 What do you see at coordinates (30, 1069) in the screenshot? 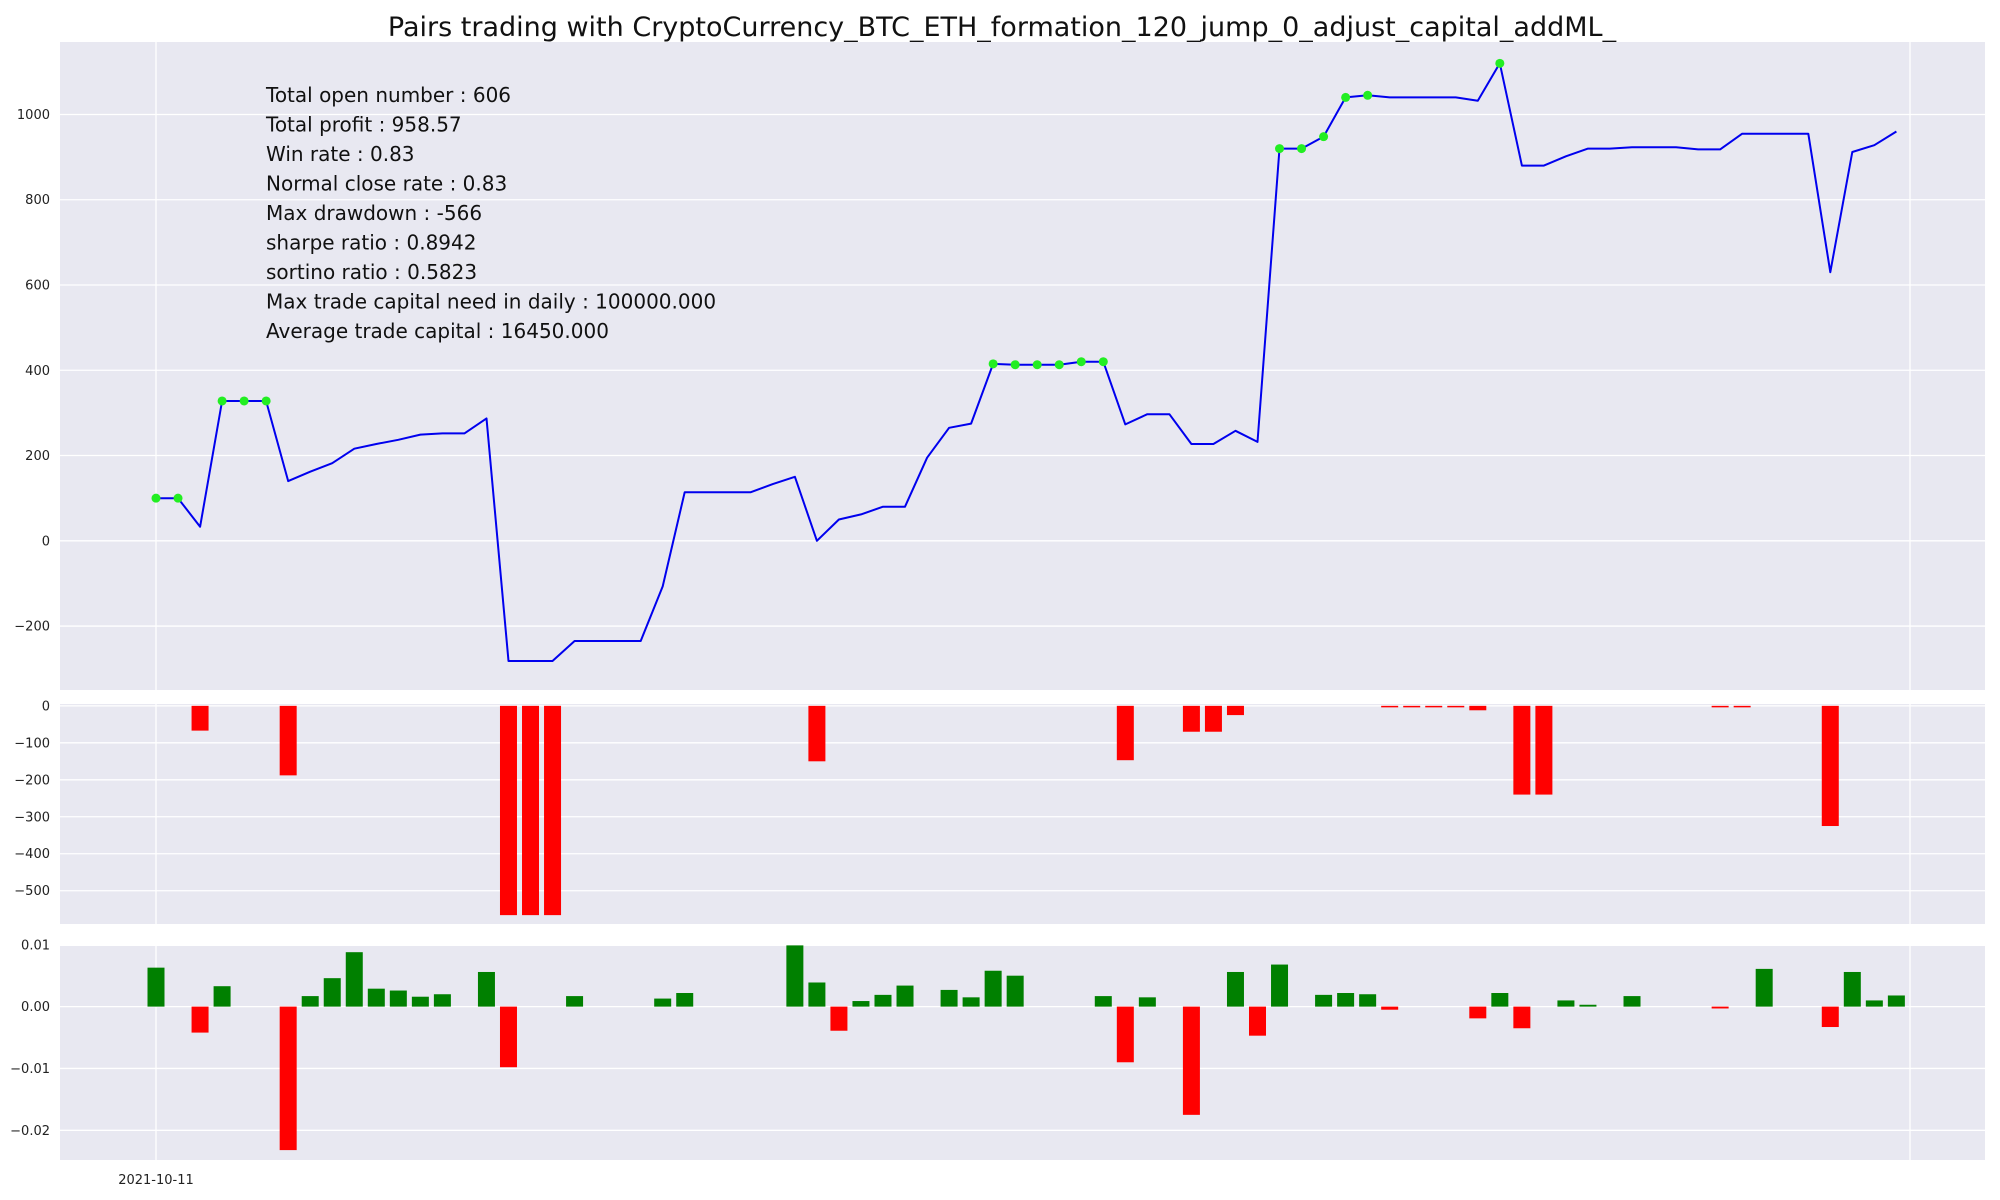
I see `y-tick-label: −0.01` at bounding box center [30, 1069].